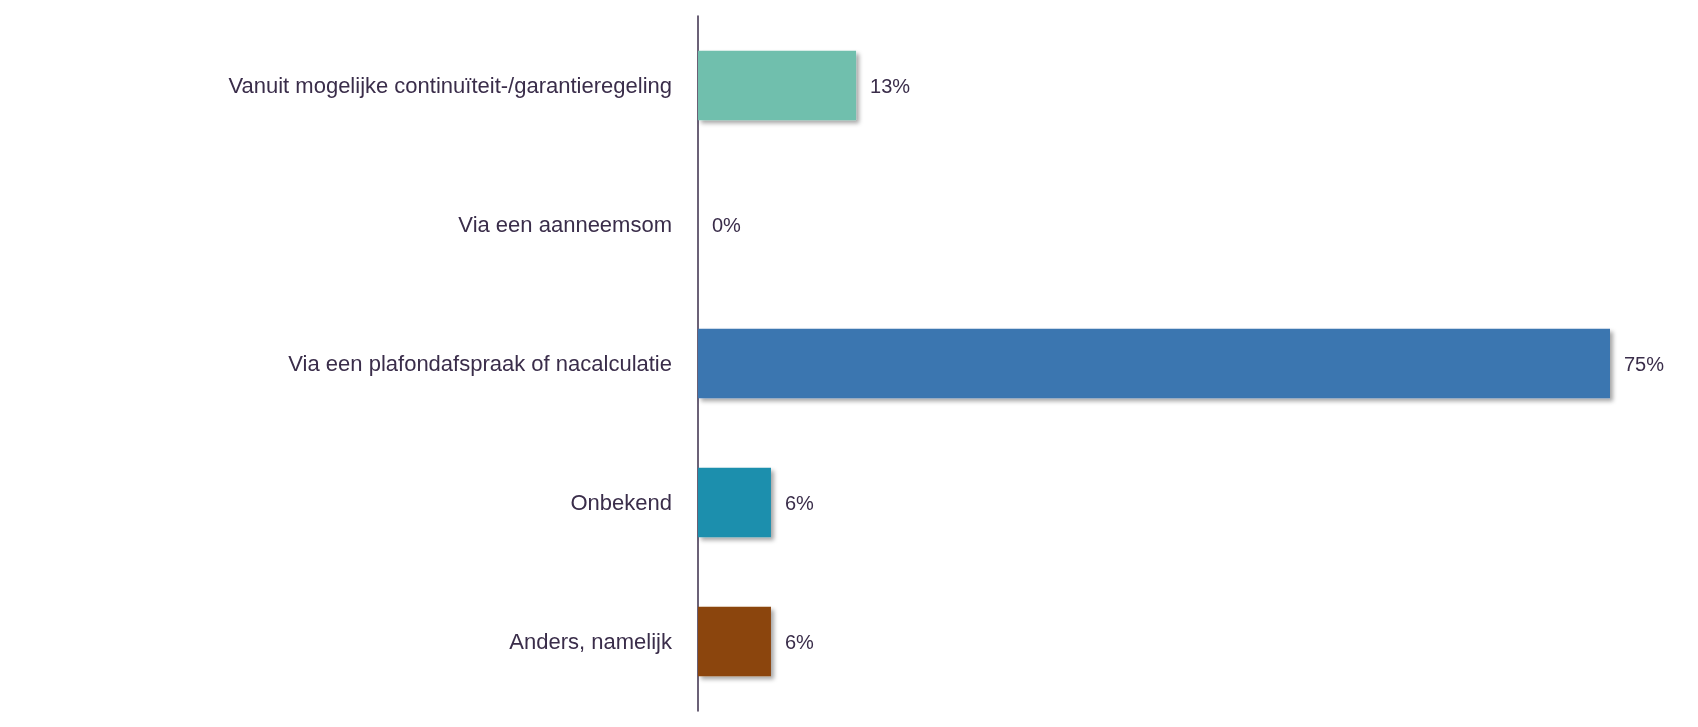 This screenshot has height=727, width=1698. What do you see at coordinates (480, 363) in the screenshot?
I see `y-tick-label: Via een plafondafspraak of nacalculatie` at bounding box center [480, 363].